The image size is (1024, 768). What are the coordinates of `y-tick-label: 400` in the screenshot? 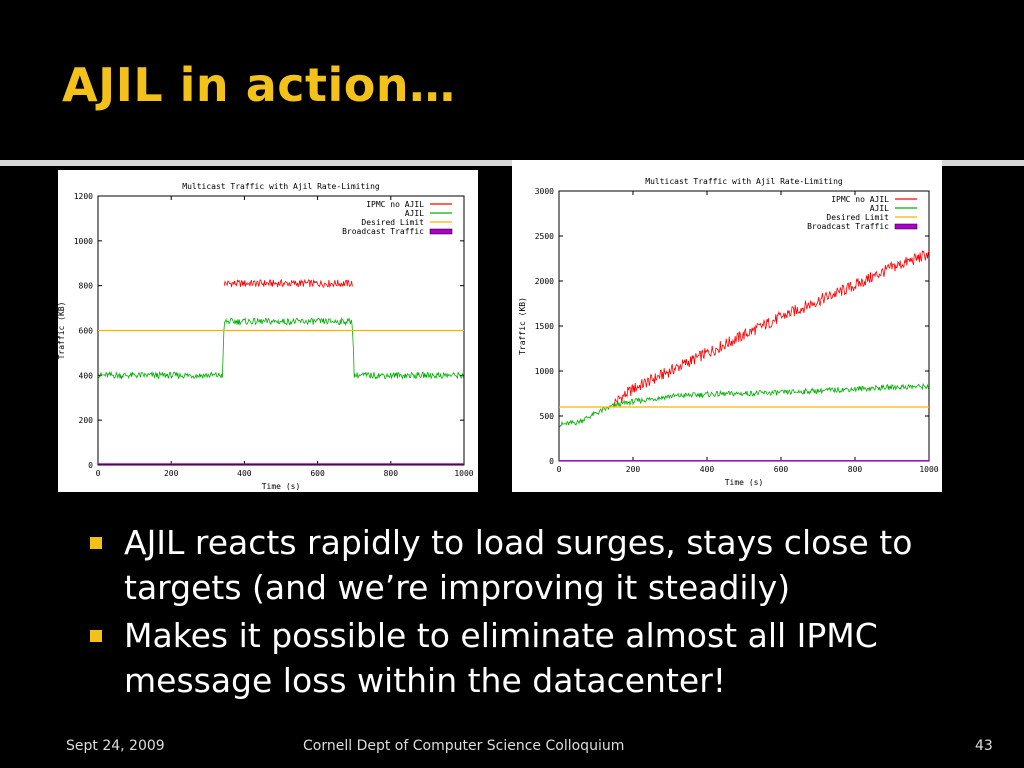 It's located at (86, 375).